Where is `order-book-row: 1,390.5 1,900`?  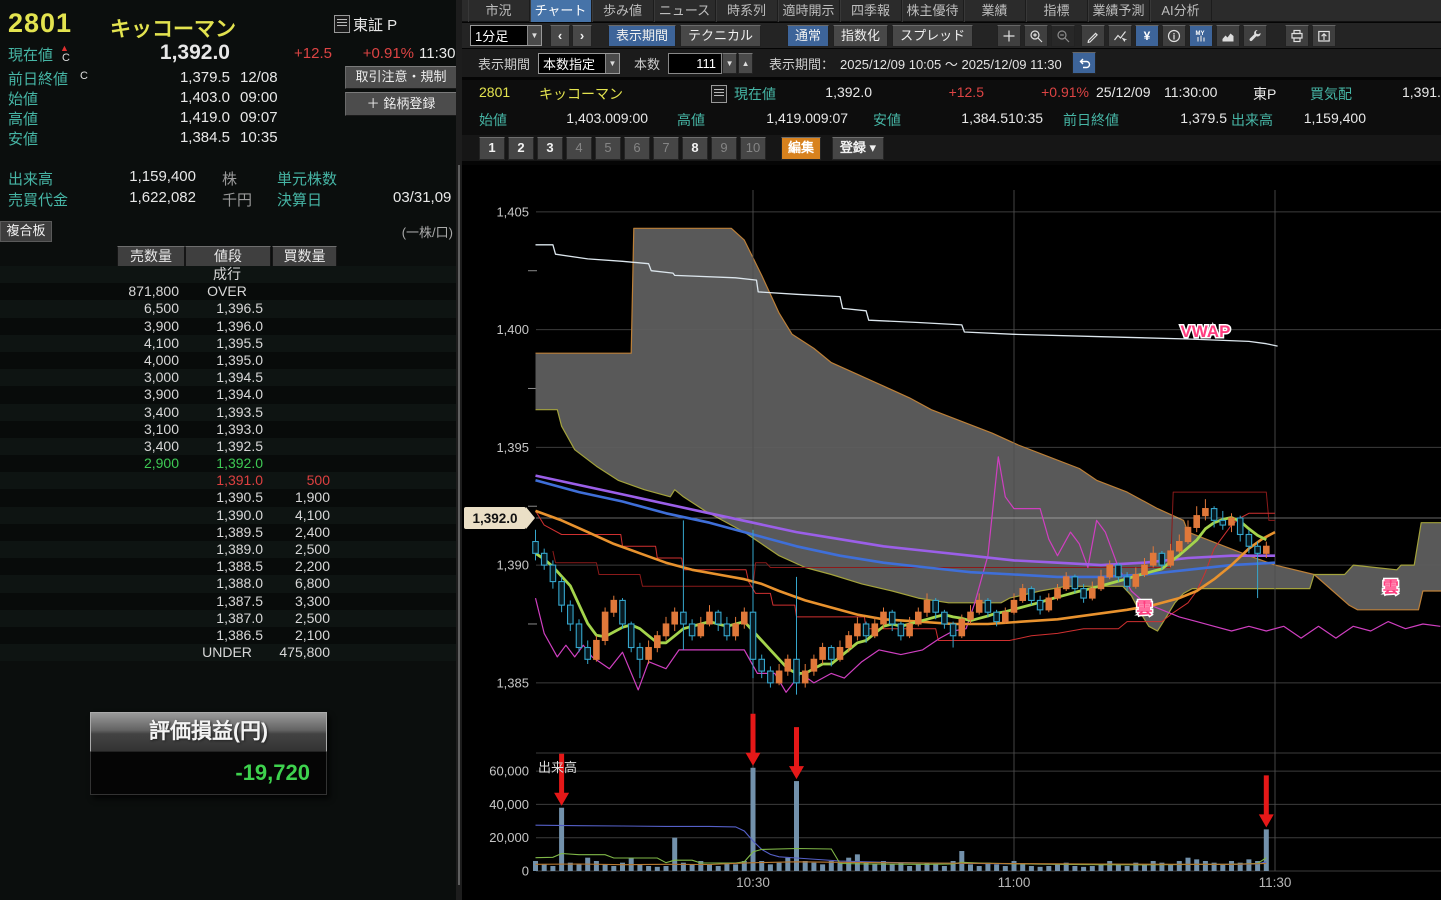
order-book-row: 1,390.5 1,900 is located at coordinates (228, 498).